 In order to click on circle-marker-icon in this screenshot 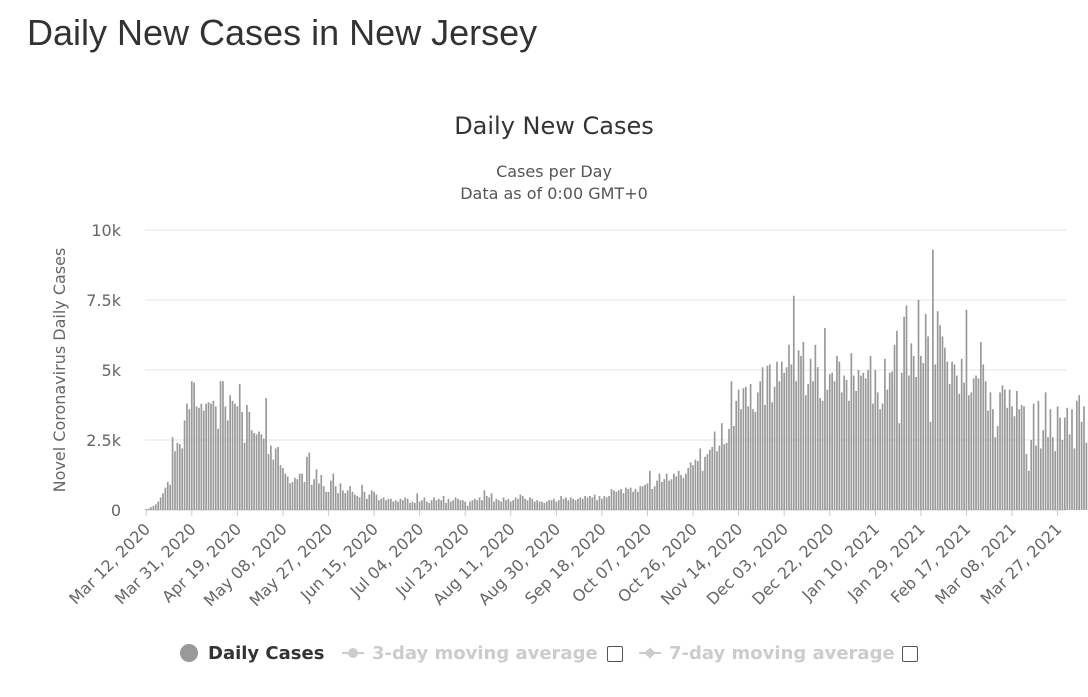, I will do `click(189, 653)`.